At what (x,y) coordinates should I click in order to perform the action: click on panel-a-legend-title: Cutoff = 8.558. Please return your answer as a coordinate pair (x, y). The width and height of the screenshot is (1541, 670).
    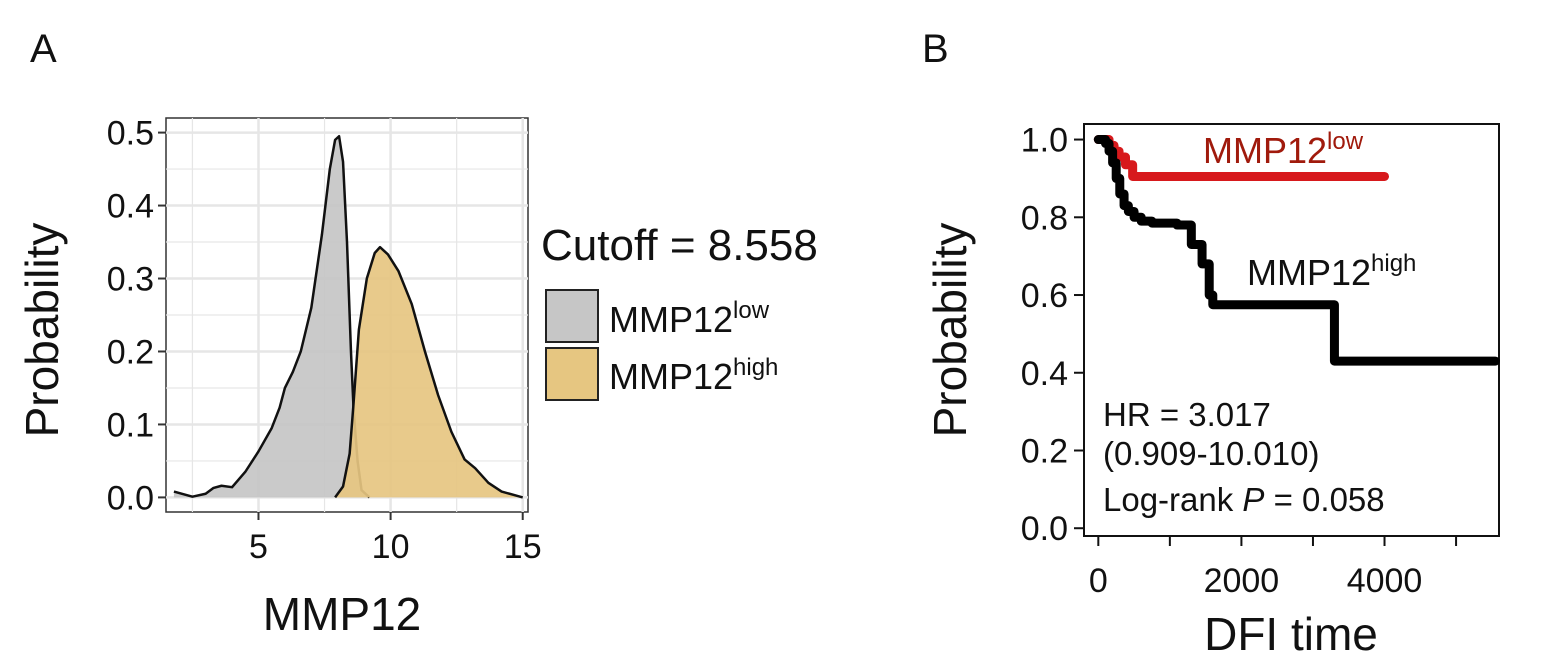
    Looking at the image, I should click on (679, 245).